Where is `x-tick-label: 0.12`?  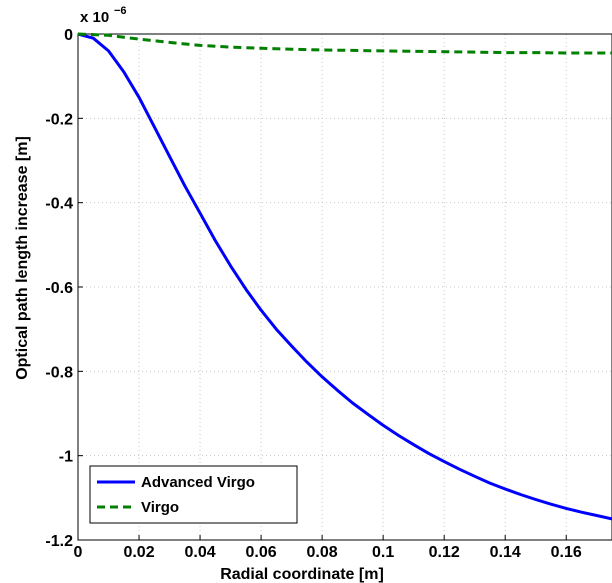
x-tick-label: 0.12 is located at coordinates (444, 552).